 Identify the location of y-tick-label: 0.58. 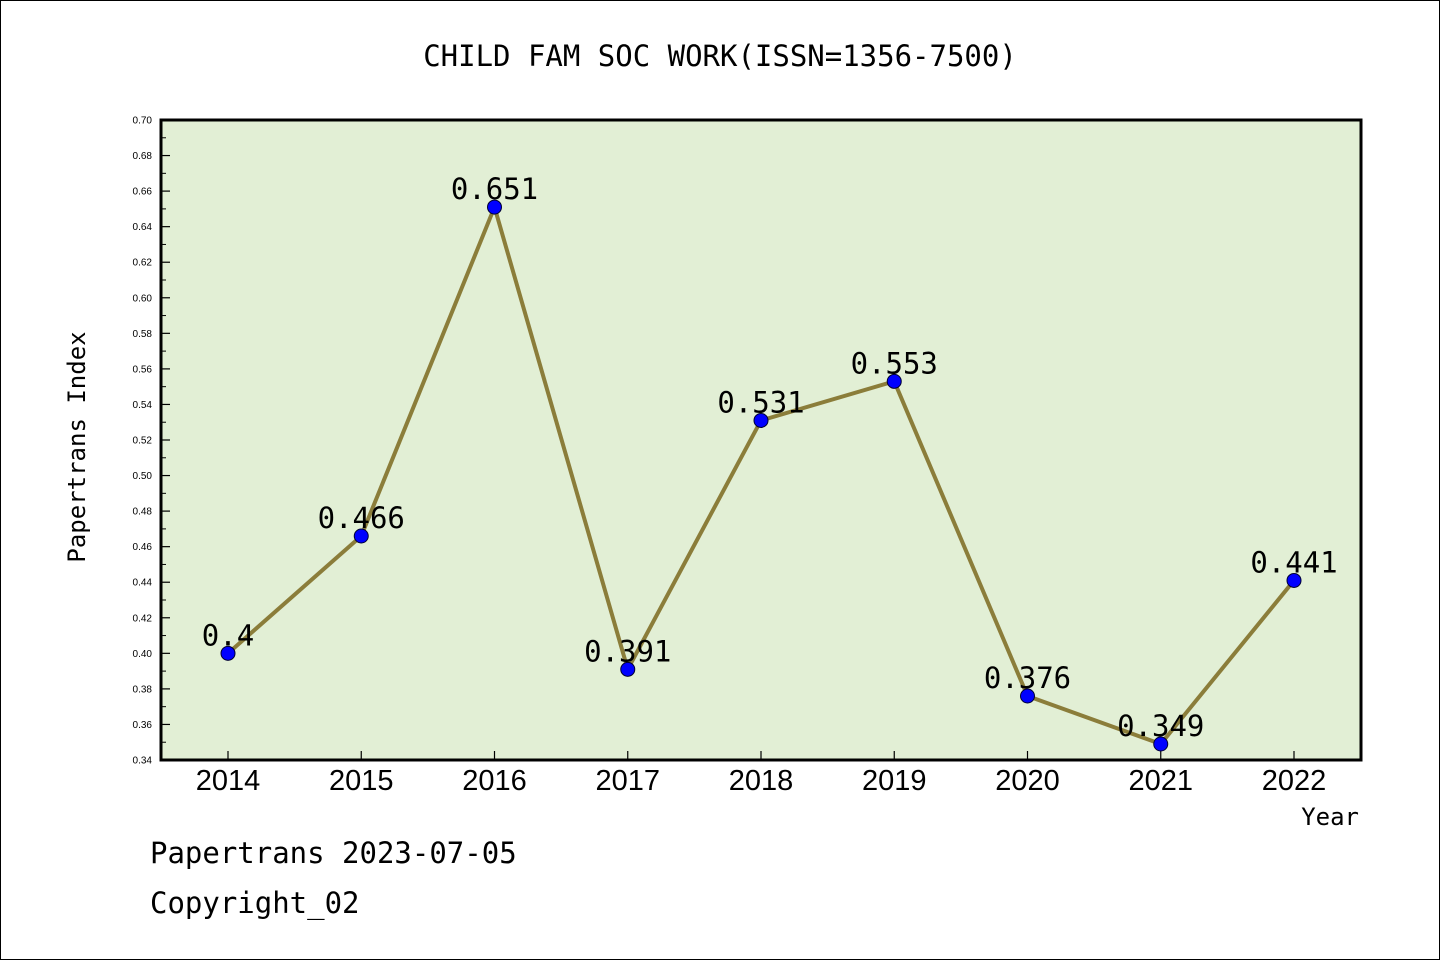
(143, 334).